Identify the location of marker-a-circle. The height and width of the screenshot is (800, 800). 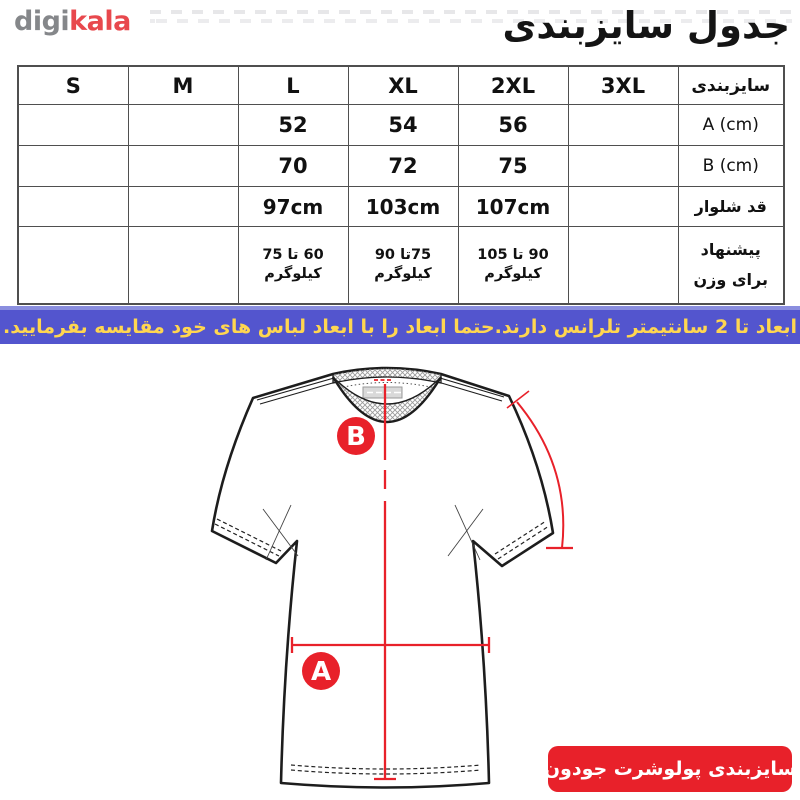
(321, 671).